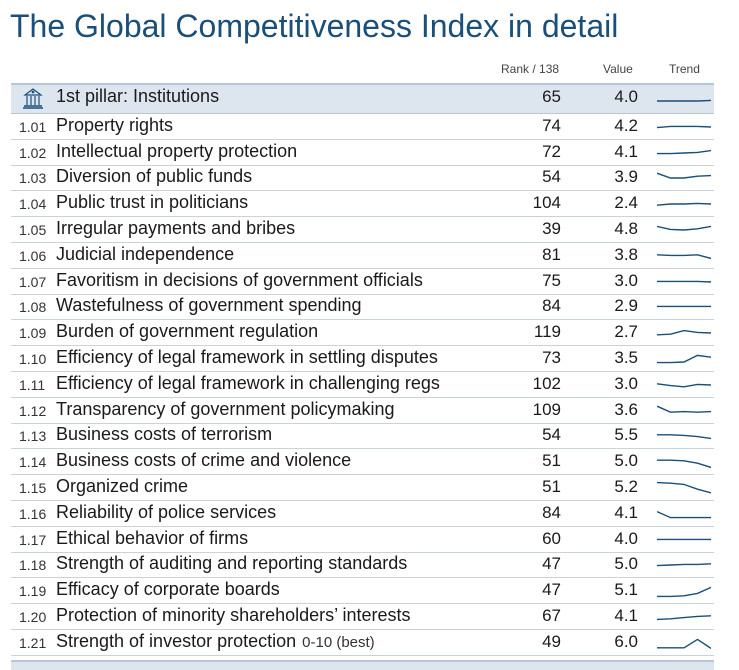 Image resolution: width=739 pixels, height=670 pixels. I want to click on indicator-number: 1.04, so click(33, 204).